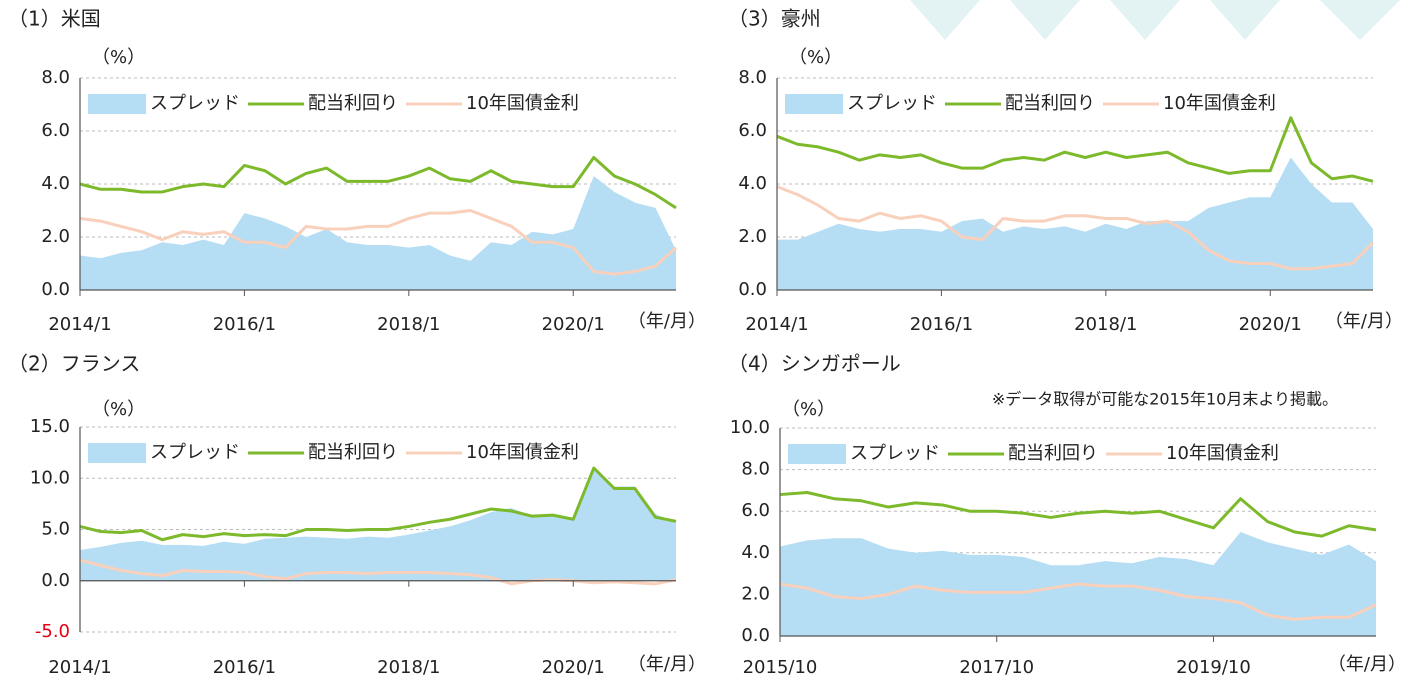  Describe the element at coordinates (1165, 399) in the screenshot. I see `annotation: ※データ取得が可能な2015年10月末より掲載。` at that location.